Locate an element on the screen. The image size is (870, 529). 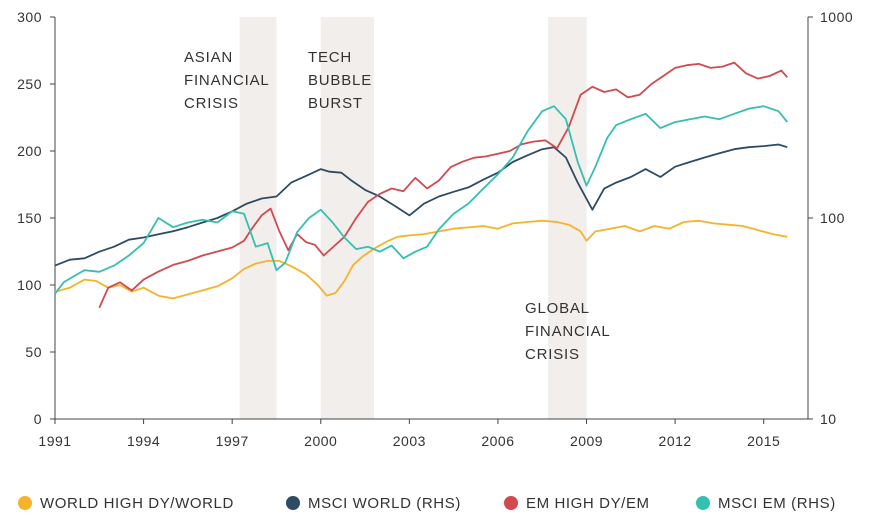
legend-label: MSCI EM (RHS) is located at coordinates (777, 503).